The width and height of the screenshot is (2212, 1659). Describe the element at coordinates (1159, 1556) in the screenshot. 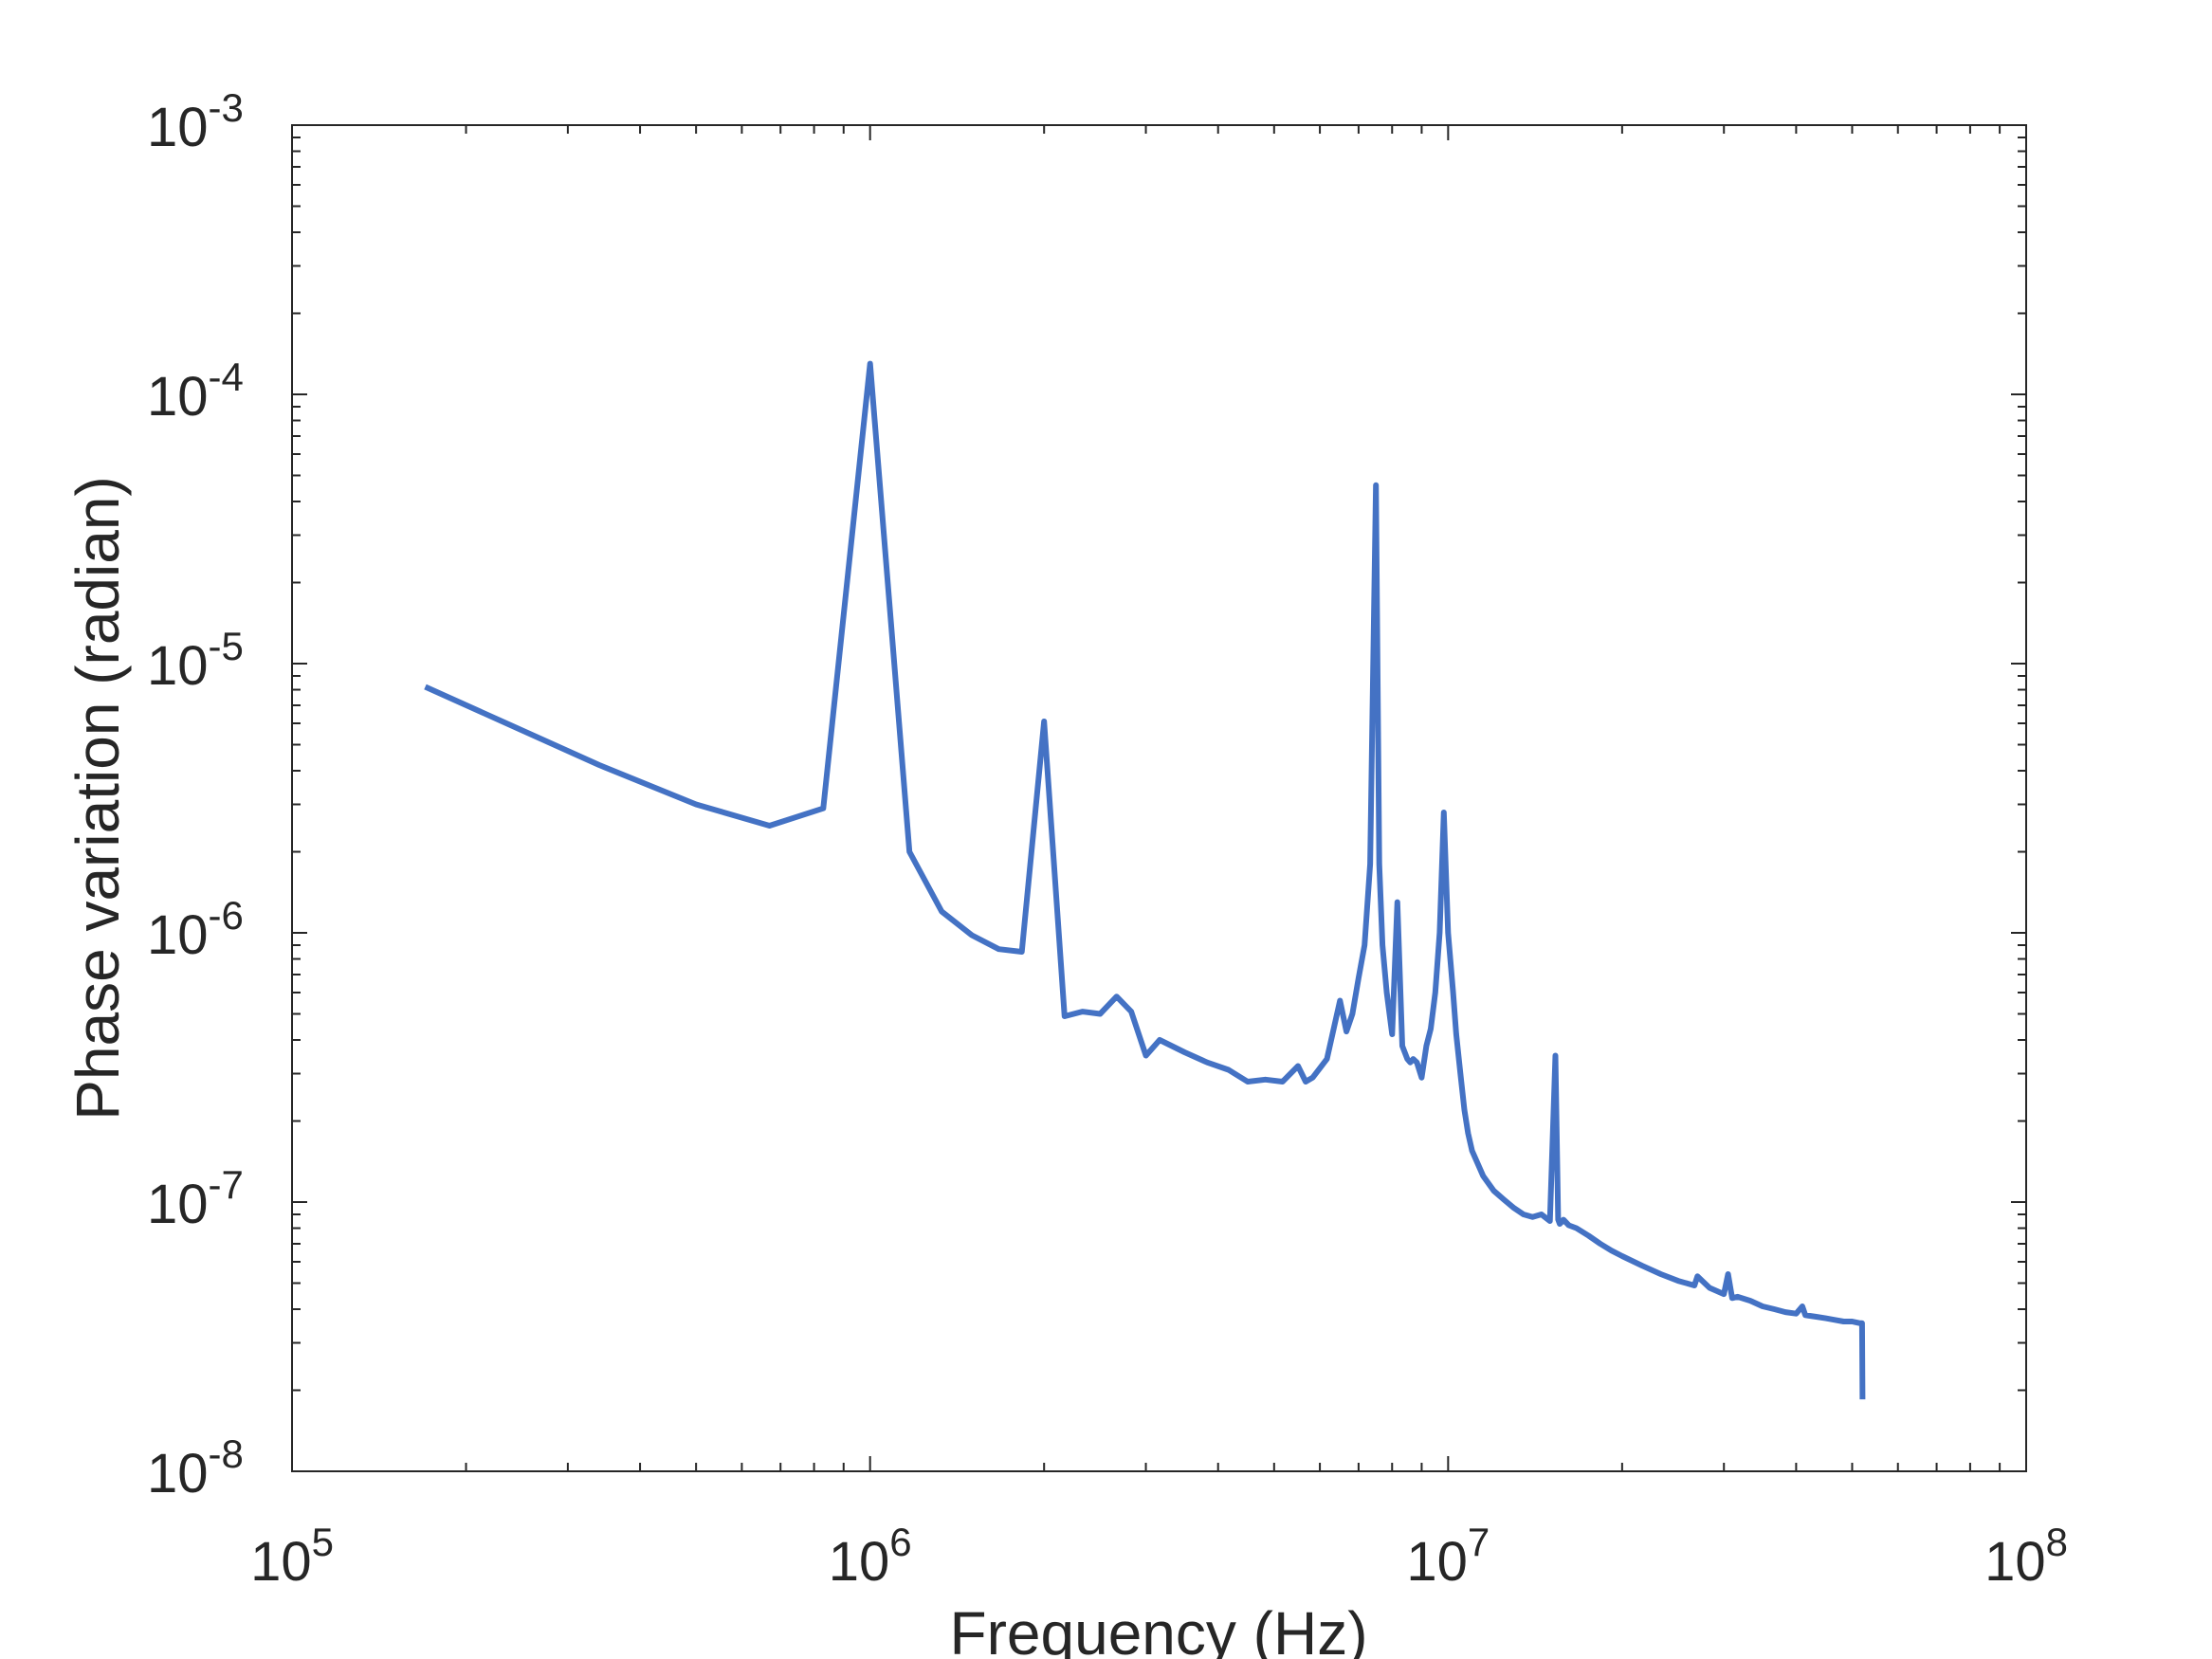

I see `x-tick-labels: 10⁵ 10⁶ 10⁷ 10⁸` at that location.